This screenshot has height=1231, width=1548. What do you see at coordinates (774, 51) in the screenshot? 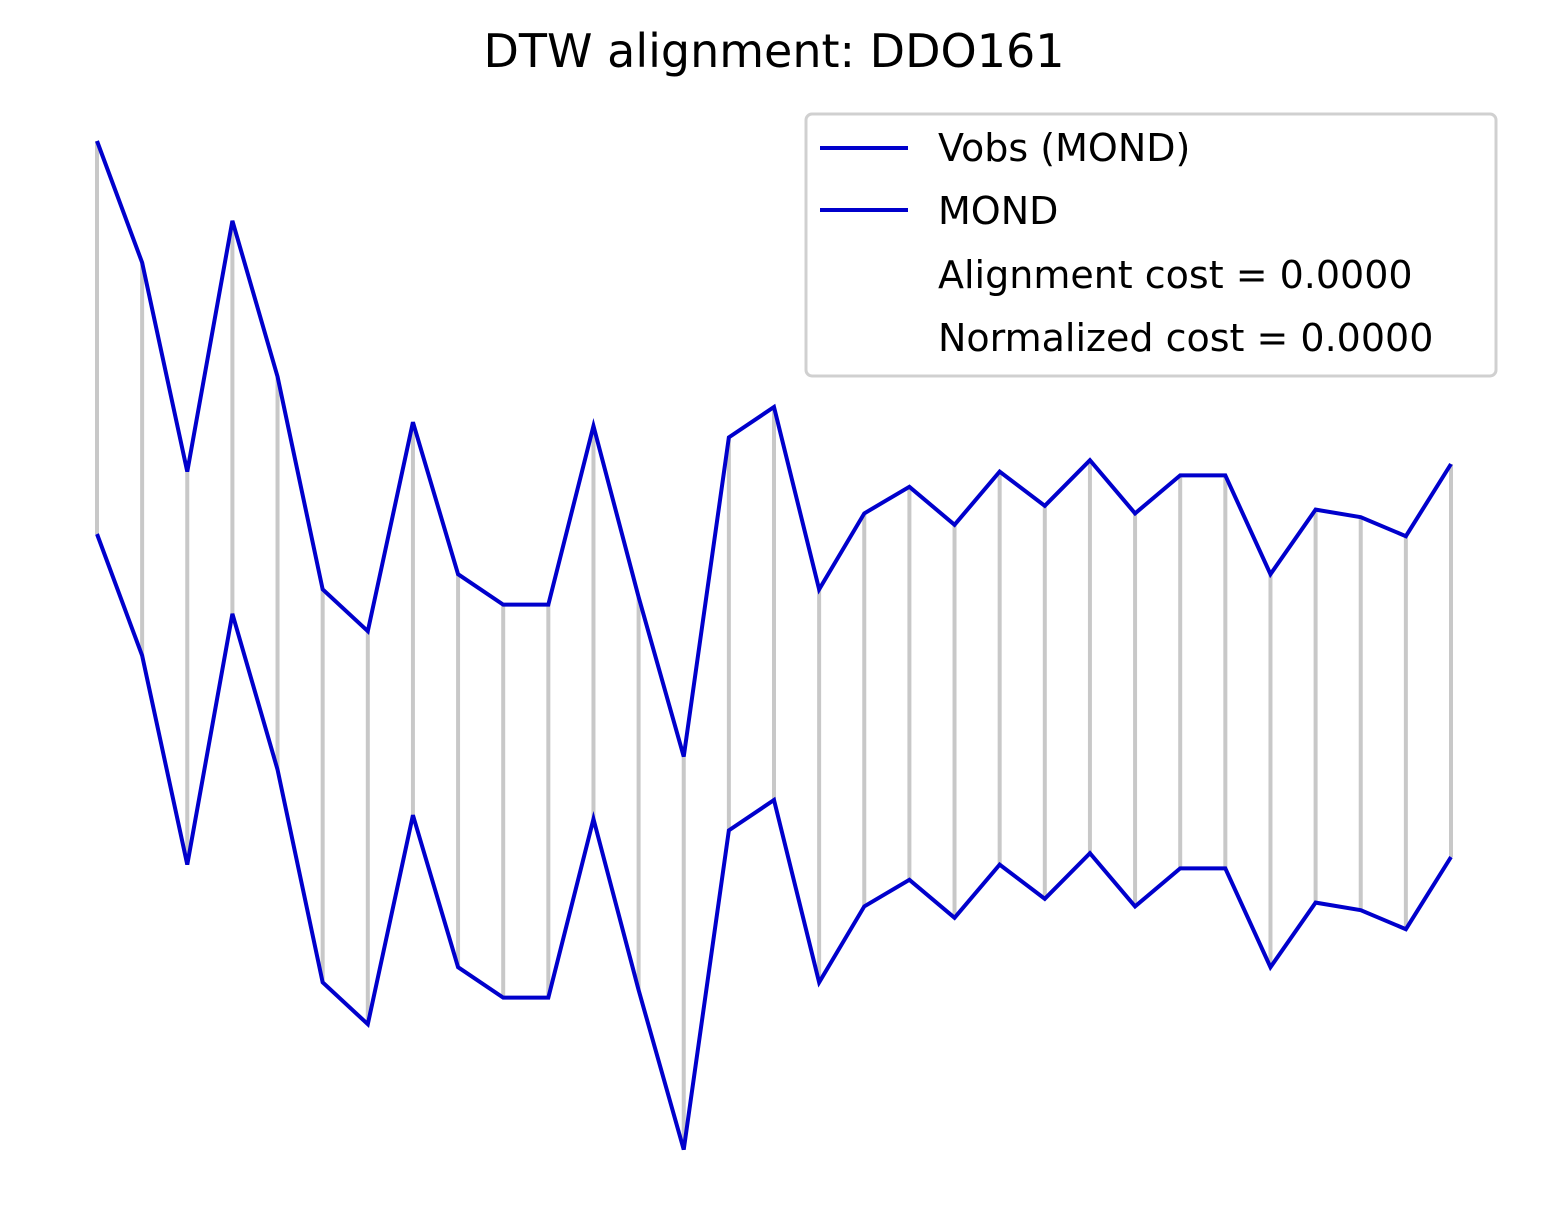
I see `chart-title: DTW alignment: DDO161` at bounding box center [774, 51].